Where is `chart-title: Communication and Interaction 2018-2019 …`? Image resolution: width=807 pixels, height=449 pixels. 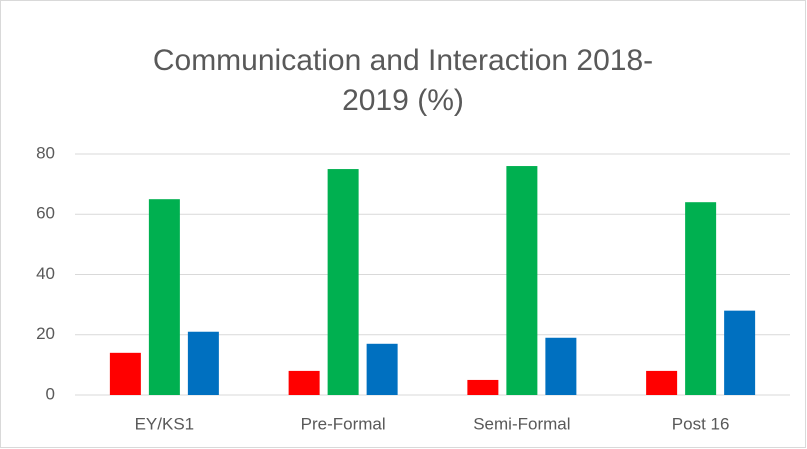 chart-title: Communication and Interaction 2018-2019 … is located at coordinates (403, 80).